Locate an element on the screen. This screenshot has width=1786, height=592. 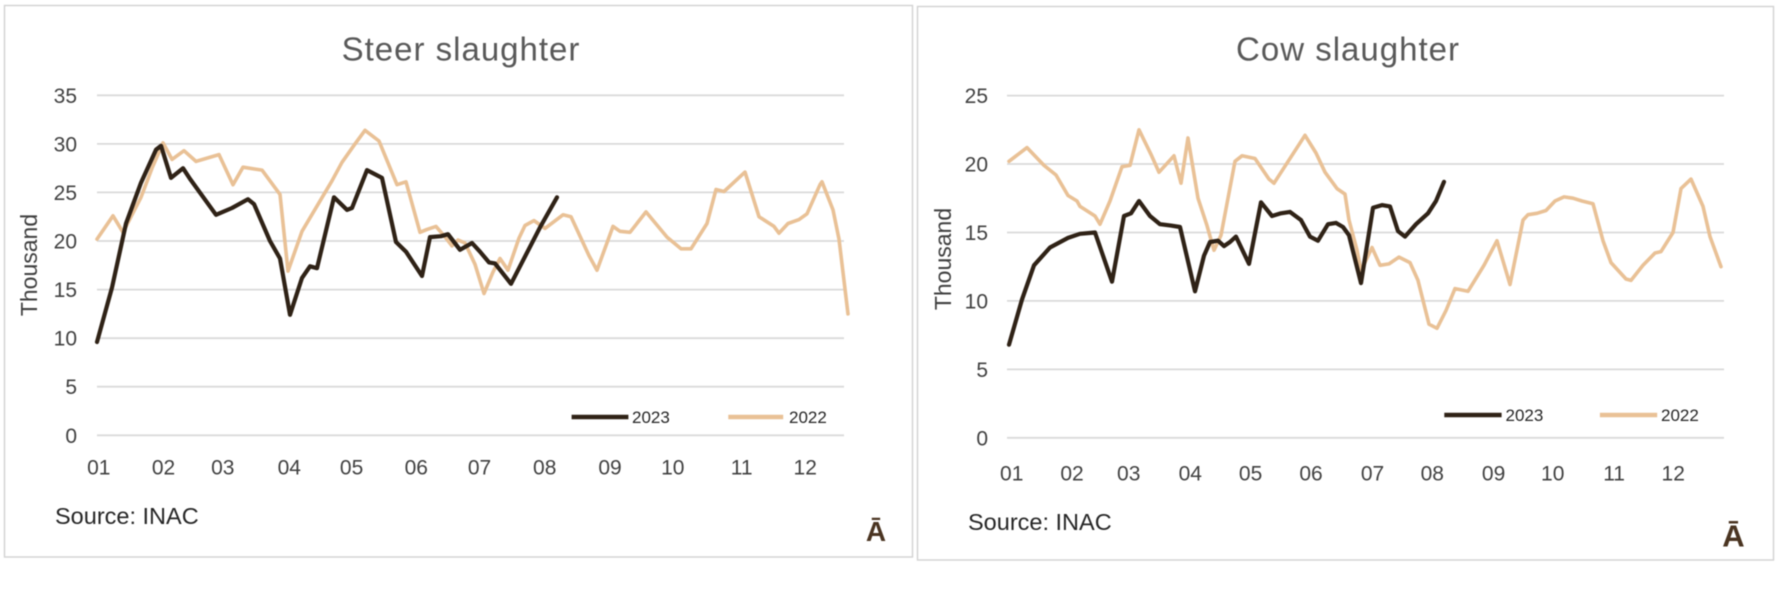
svg-text: 35 is located at coordinates (65, 96).